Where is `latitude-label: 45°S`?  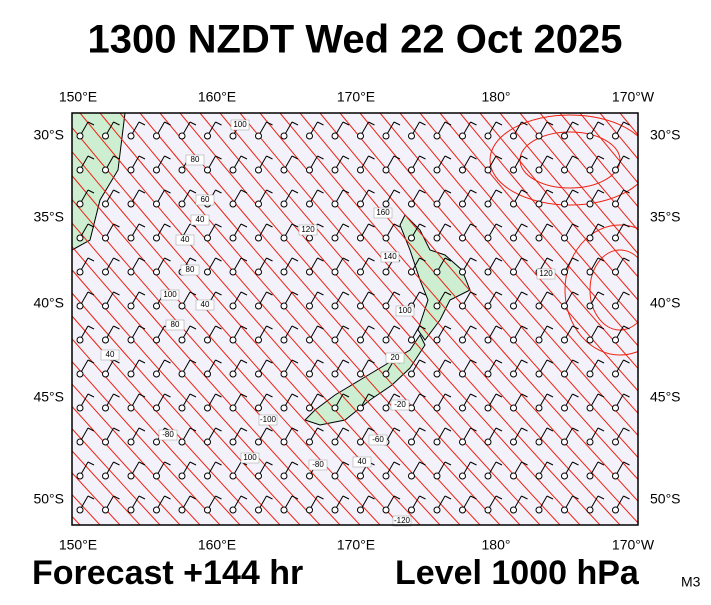
latitude-label: 45°S is located at coordinates (48, 397).